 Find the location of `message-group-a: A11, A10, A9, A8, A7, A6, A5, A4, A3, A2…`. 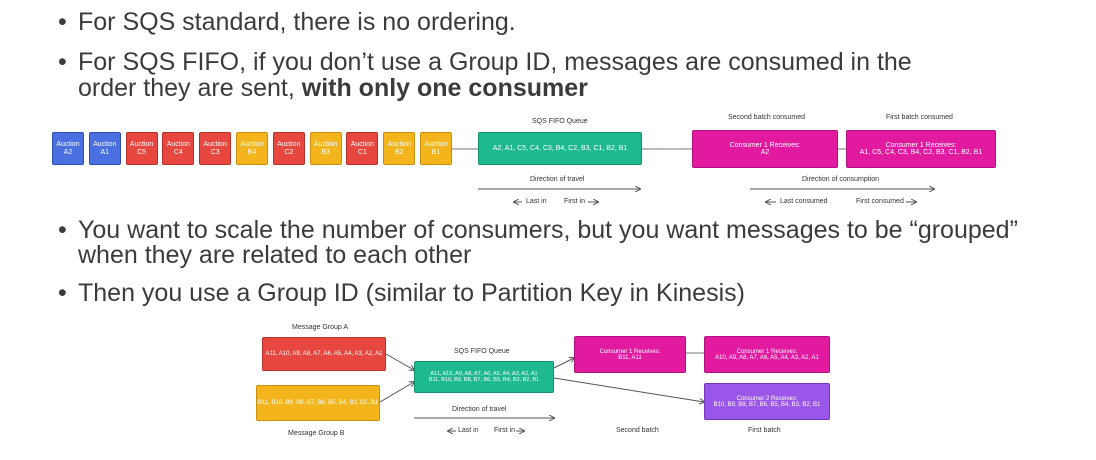

message-group-a: A11, A10, A9, A8, A7, A6, A5, A4, A3, A2… is located at coordinates (324, 354).